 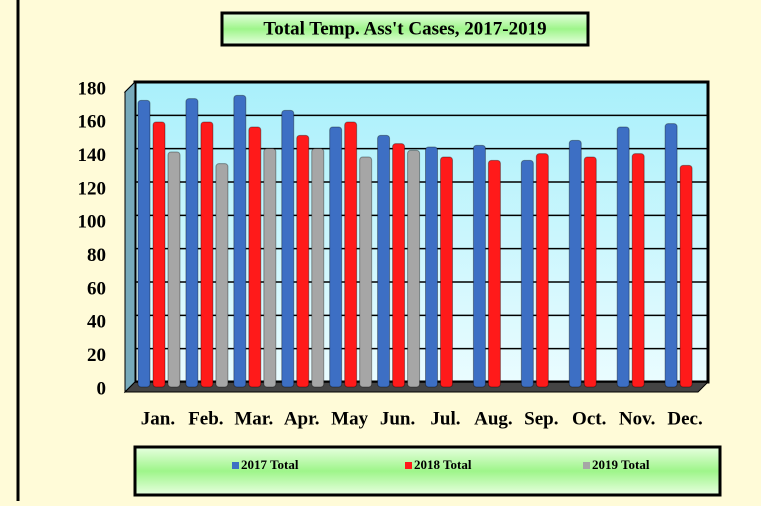 What do you see at coordinates (130, 237) in the screenshot?
I see `plot-side` at bounding box center [130, 237].